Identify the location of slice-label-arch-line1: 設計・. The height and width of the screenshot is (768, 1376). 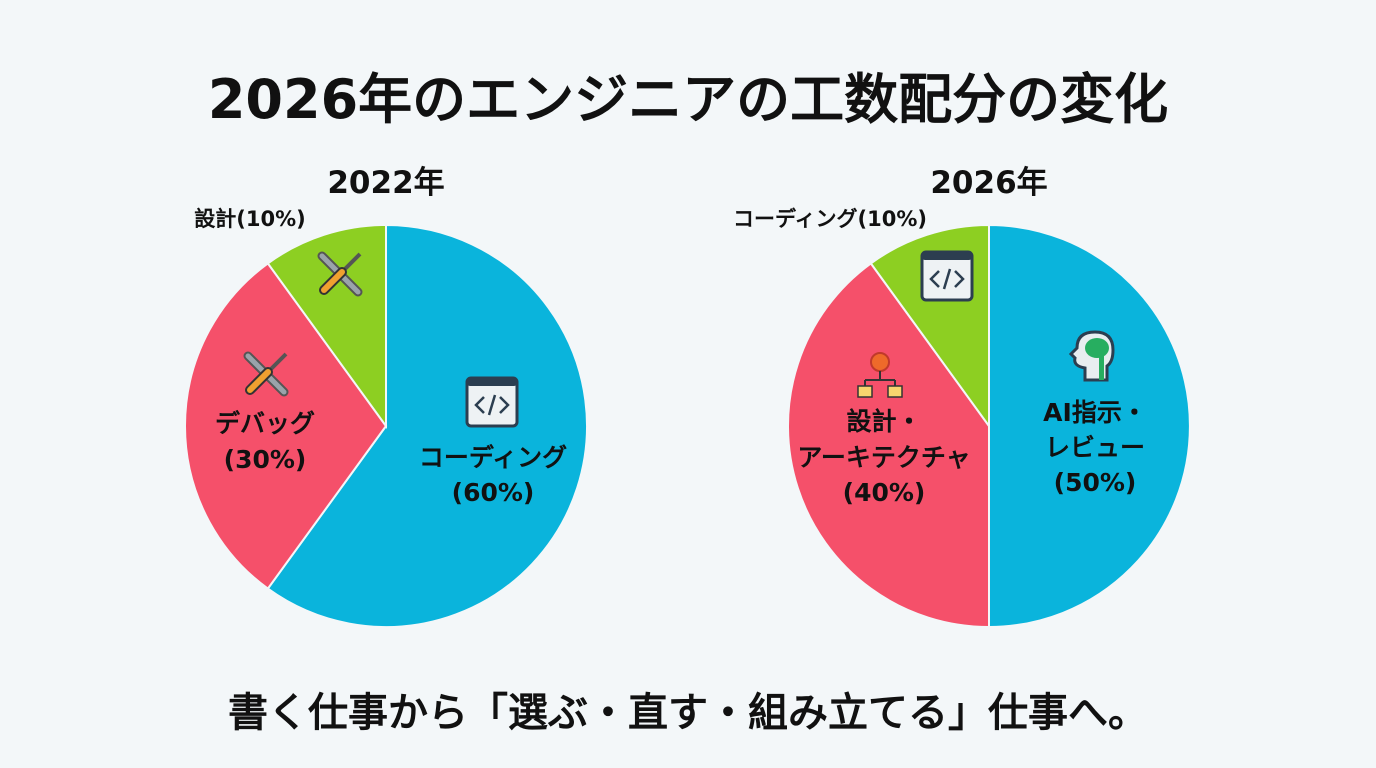
(883, 421).